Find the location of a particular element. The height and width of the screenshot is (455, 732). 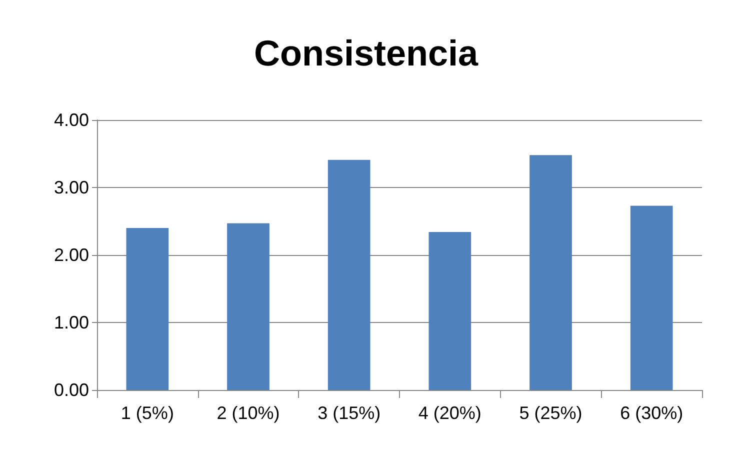

y-tick-label: 2.00 is located at coordinates (71, 255).